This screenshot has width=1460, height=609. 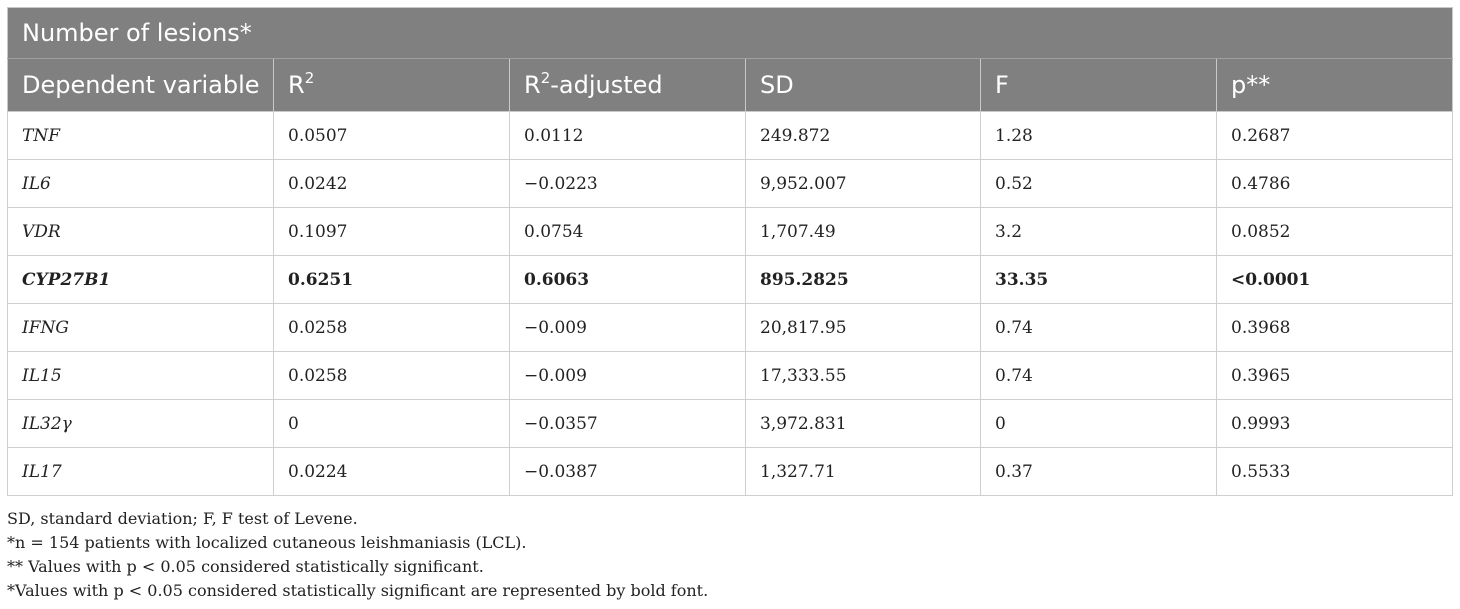 I want to click on cell-r2-adjusted: 0.6063, so click(x=627, y=279).